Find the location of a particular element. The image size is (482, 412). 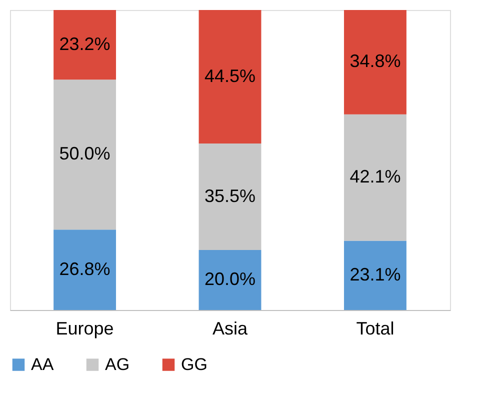

data-label: 23.2% is located at coordinates (84, 44).